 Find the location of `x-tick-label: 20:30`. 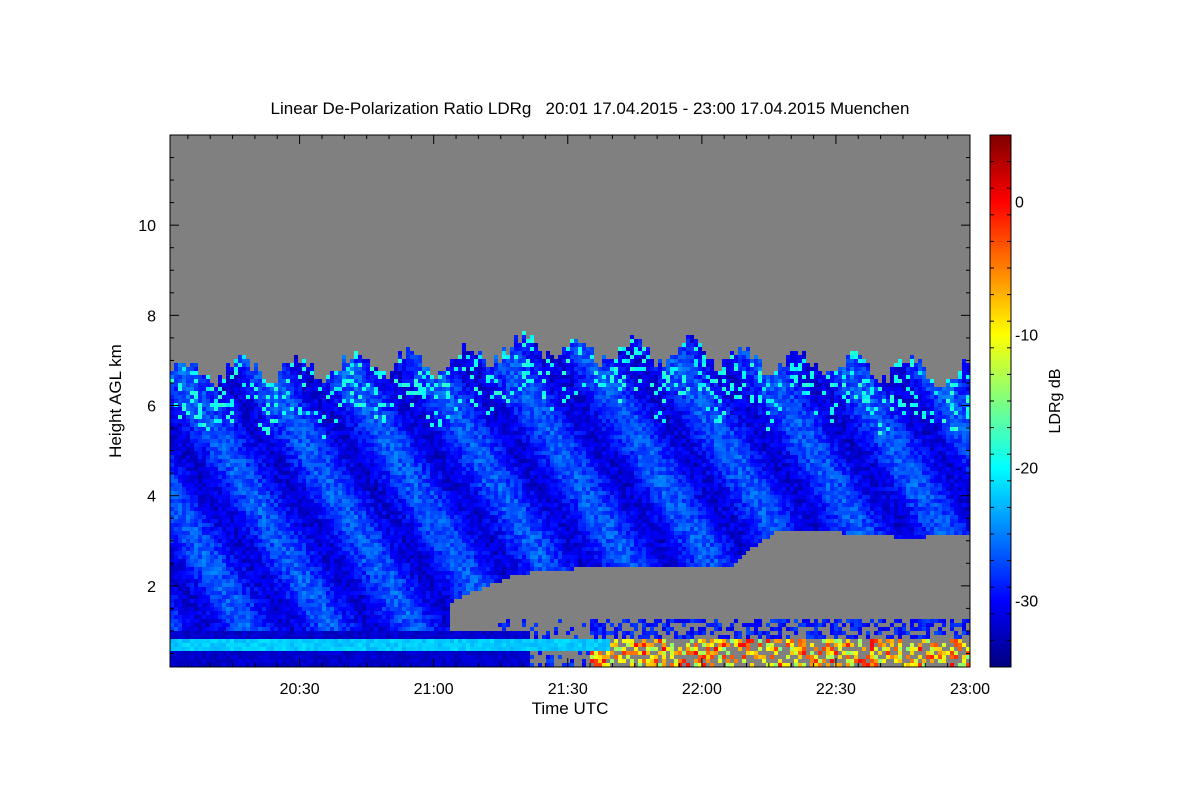

x-tick-label: 20:30 is located at coordinates (300, 689).